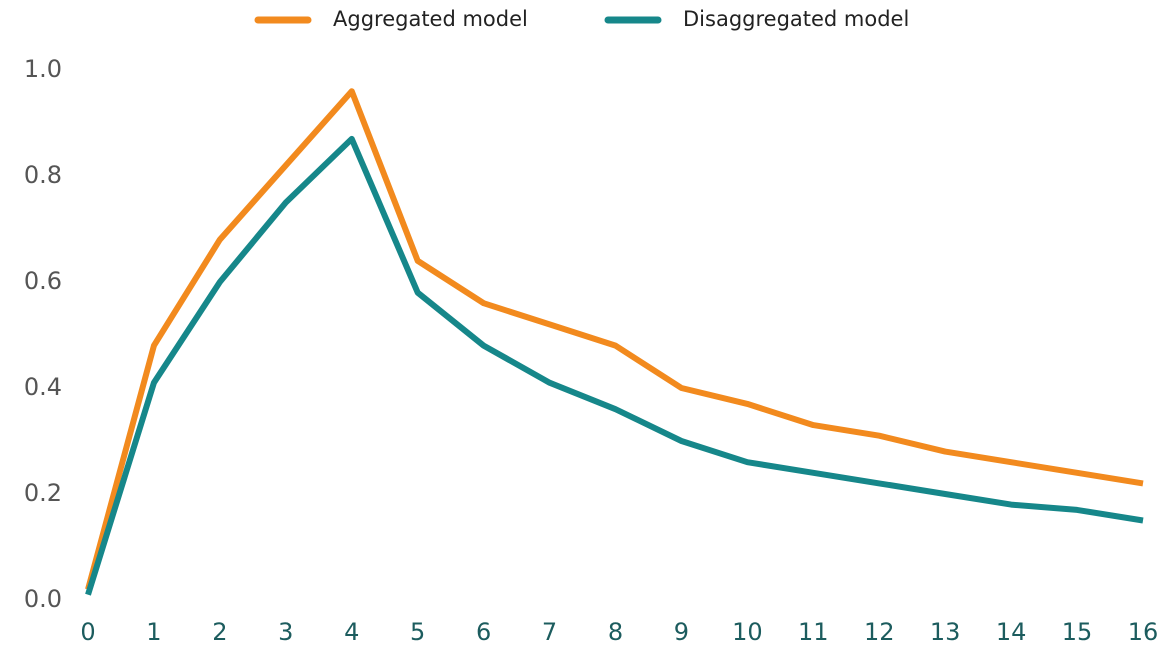  Describe the element at coordinates (549, 631) in the screenshot. I see `x-tick-label: 7` at that location.